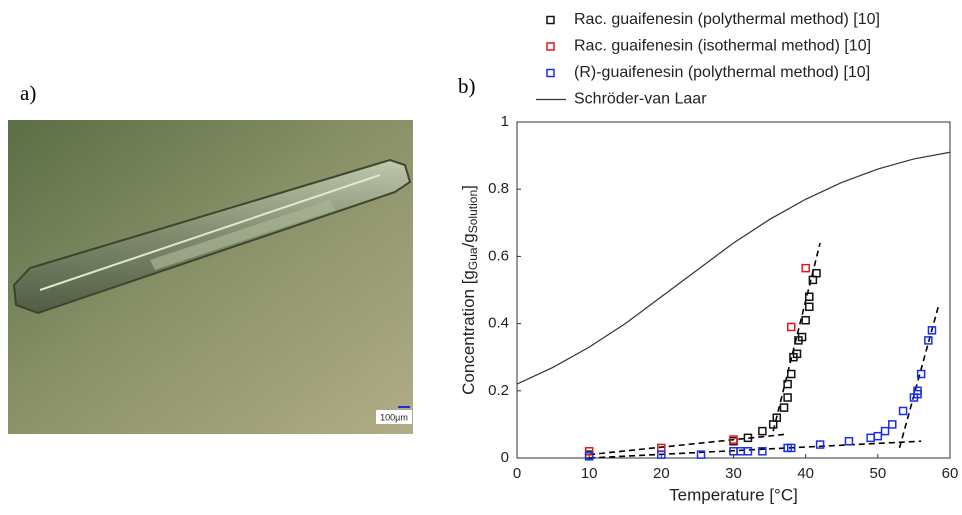 This screenshot has width=962, height=515. Describe the element at coordinates (733, 494) in the screenshot. I see `x-axis-label: Temperature [°C]` at that location.